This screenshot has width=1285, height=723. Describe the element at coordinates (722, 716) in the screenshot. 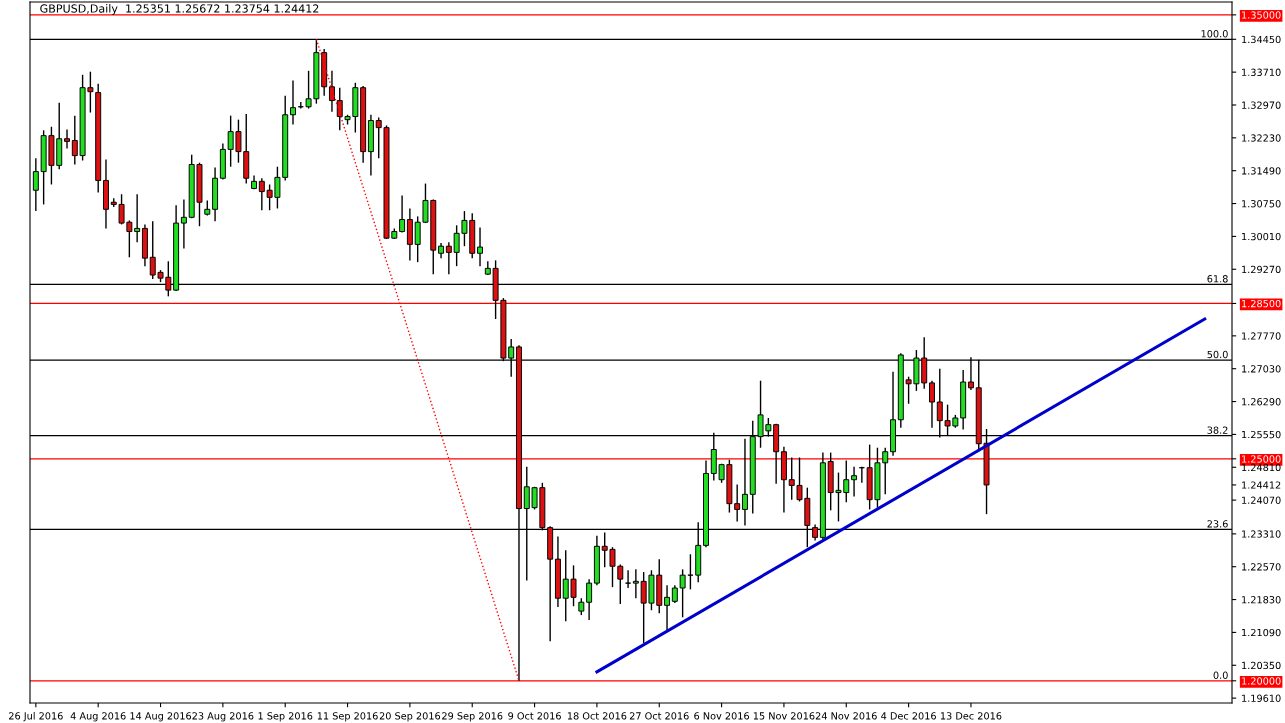

I see `x-tick-label: 6 Nov 2016` at that location.